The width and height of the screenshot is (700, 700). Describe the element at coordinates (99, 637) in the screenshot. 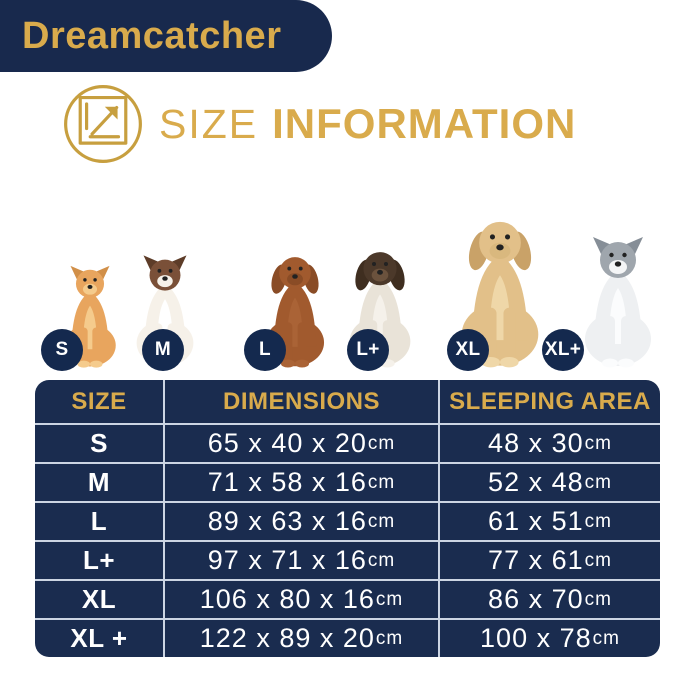

I see `row-xlp-size: XL +` at that location.